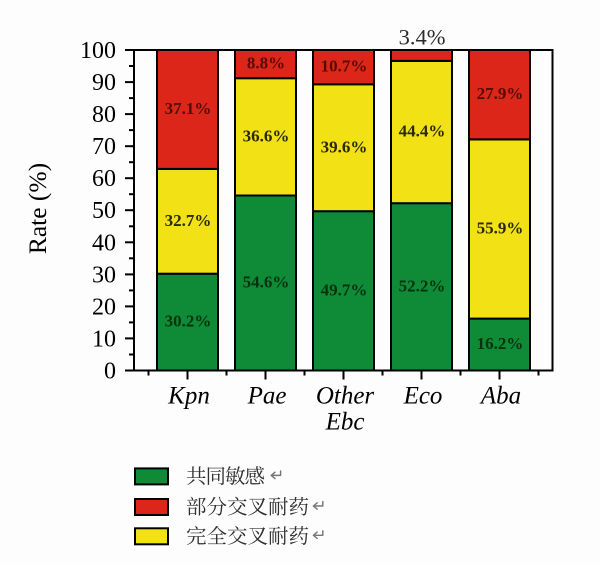 The width and height of the screenshot is (600, 564). Describe the element at coordinates (37, 208) in the screenshot. I see `svg-text: Rate (%)` at that location.